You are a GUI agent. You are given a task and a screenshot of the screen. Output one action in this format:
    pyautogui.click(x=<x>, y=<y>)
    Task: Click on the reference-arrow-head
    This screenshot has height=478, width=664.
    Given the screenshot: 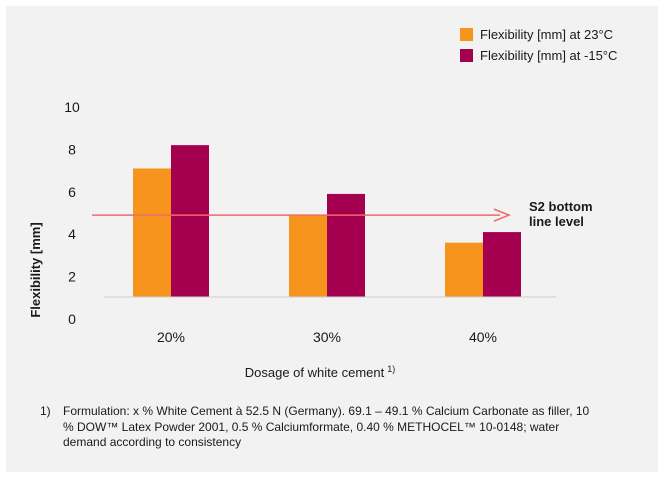 What is the action you would take?
    pyautogui.click(x=502, y=215)
    